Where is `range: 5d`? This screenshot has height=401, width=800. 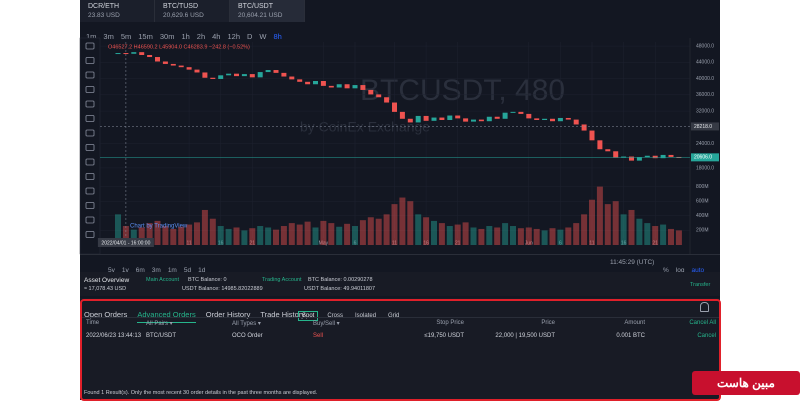 range: 5d is located at coordinates (187, 270).